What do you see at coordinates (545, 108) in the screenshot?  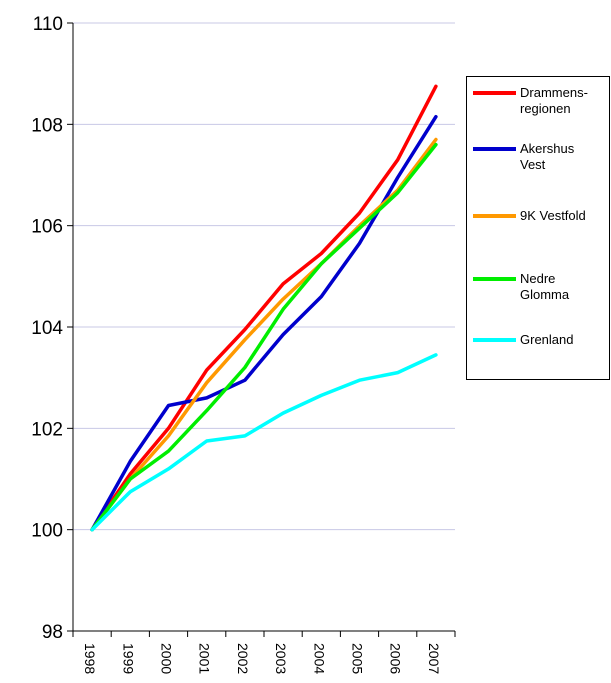 I see `legend-label-line: regionen` at bounding box center [545, 108].